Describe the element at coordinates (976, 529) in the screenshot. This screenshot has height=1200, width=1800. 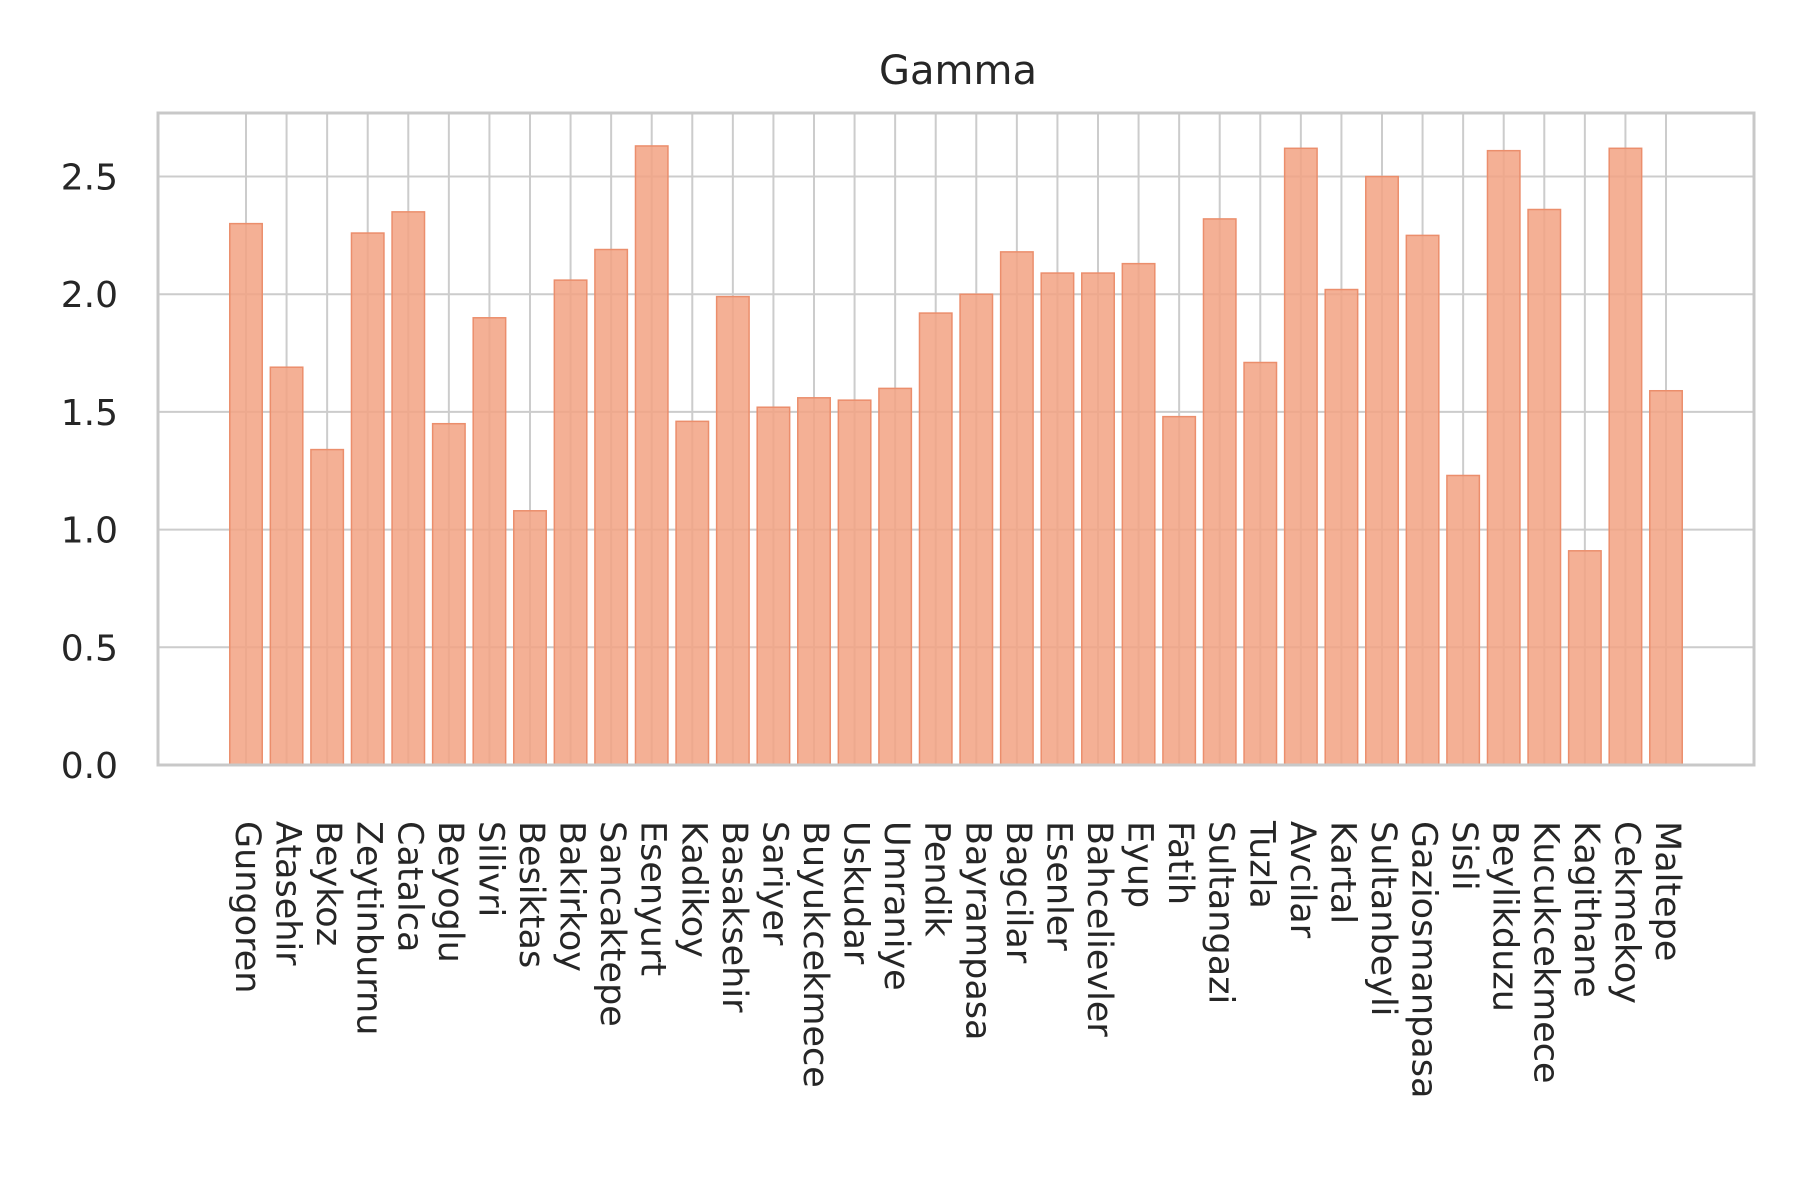
I see `bar-bayrampasa` at that location.